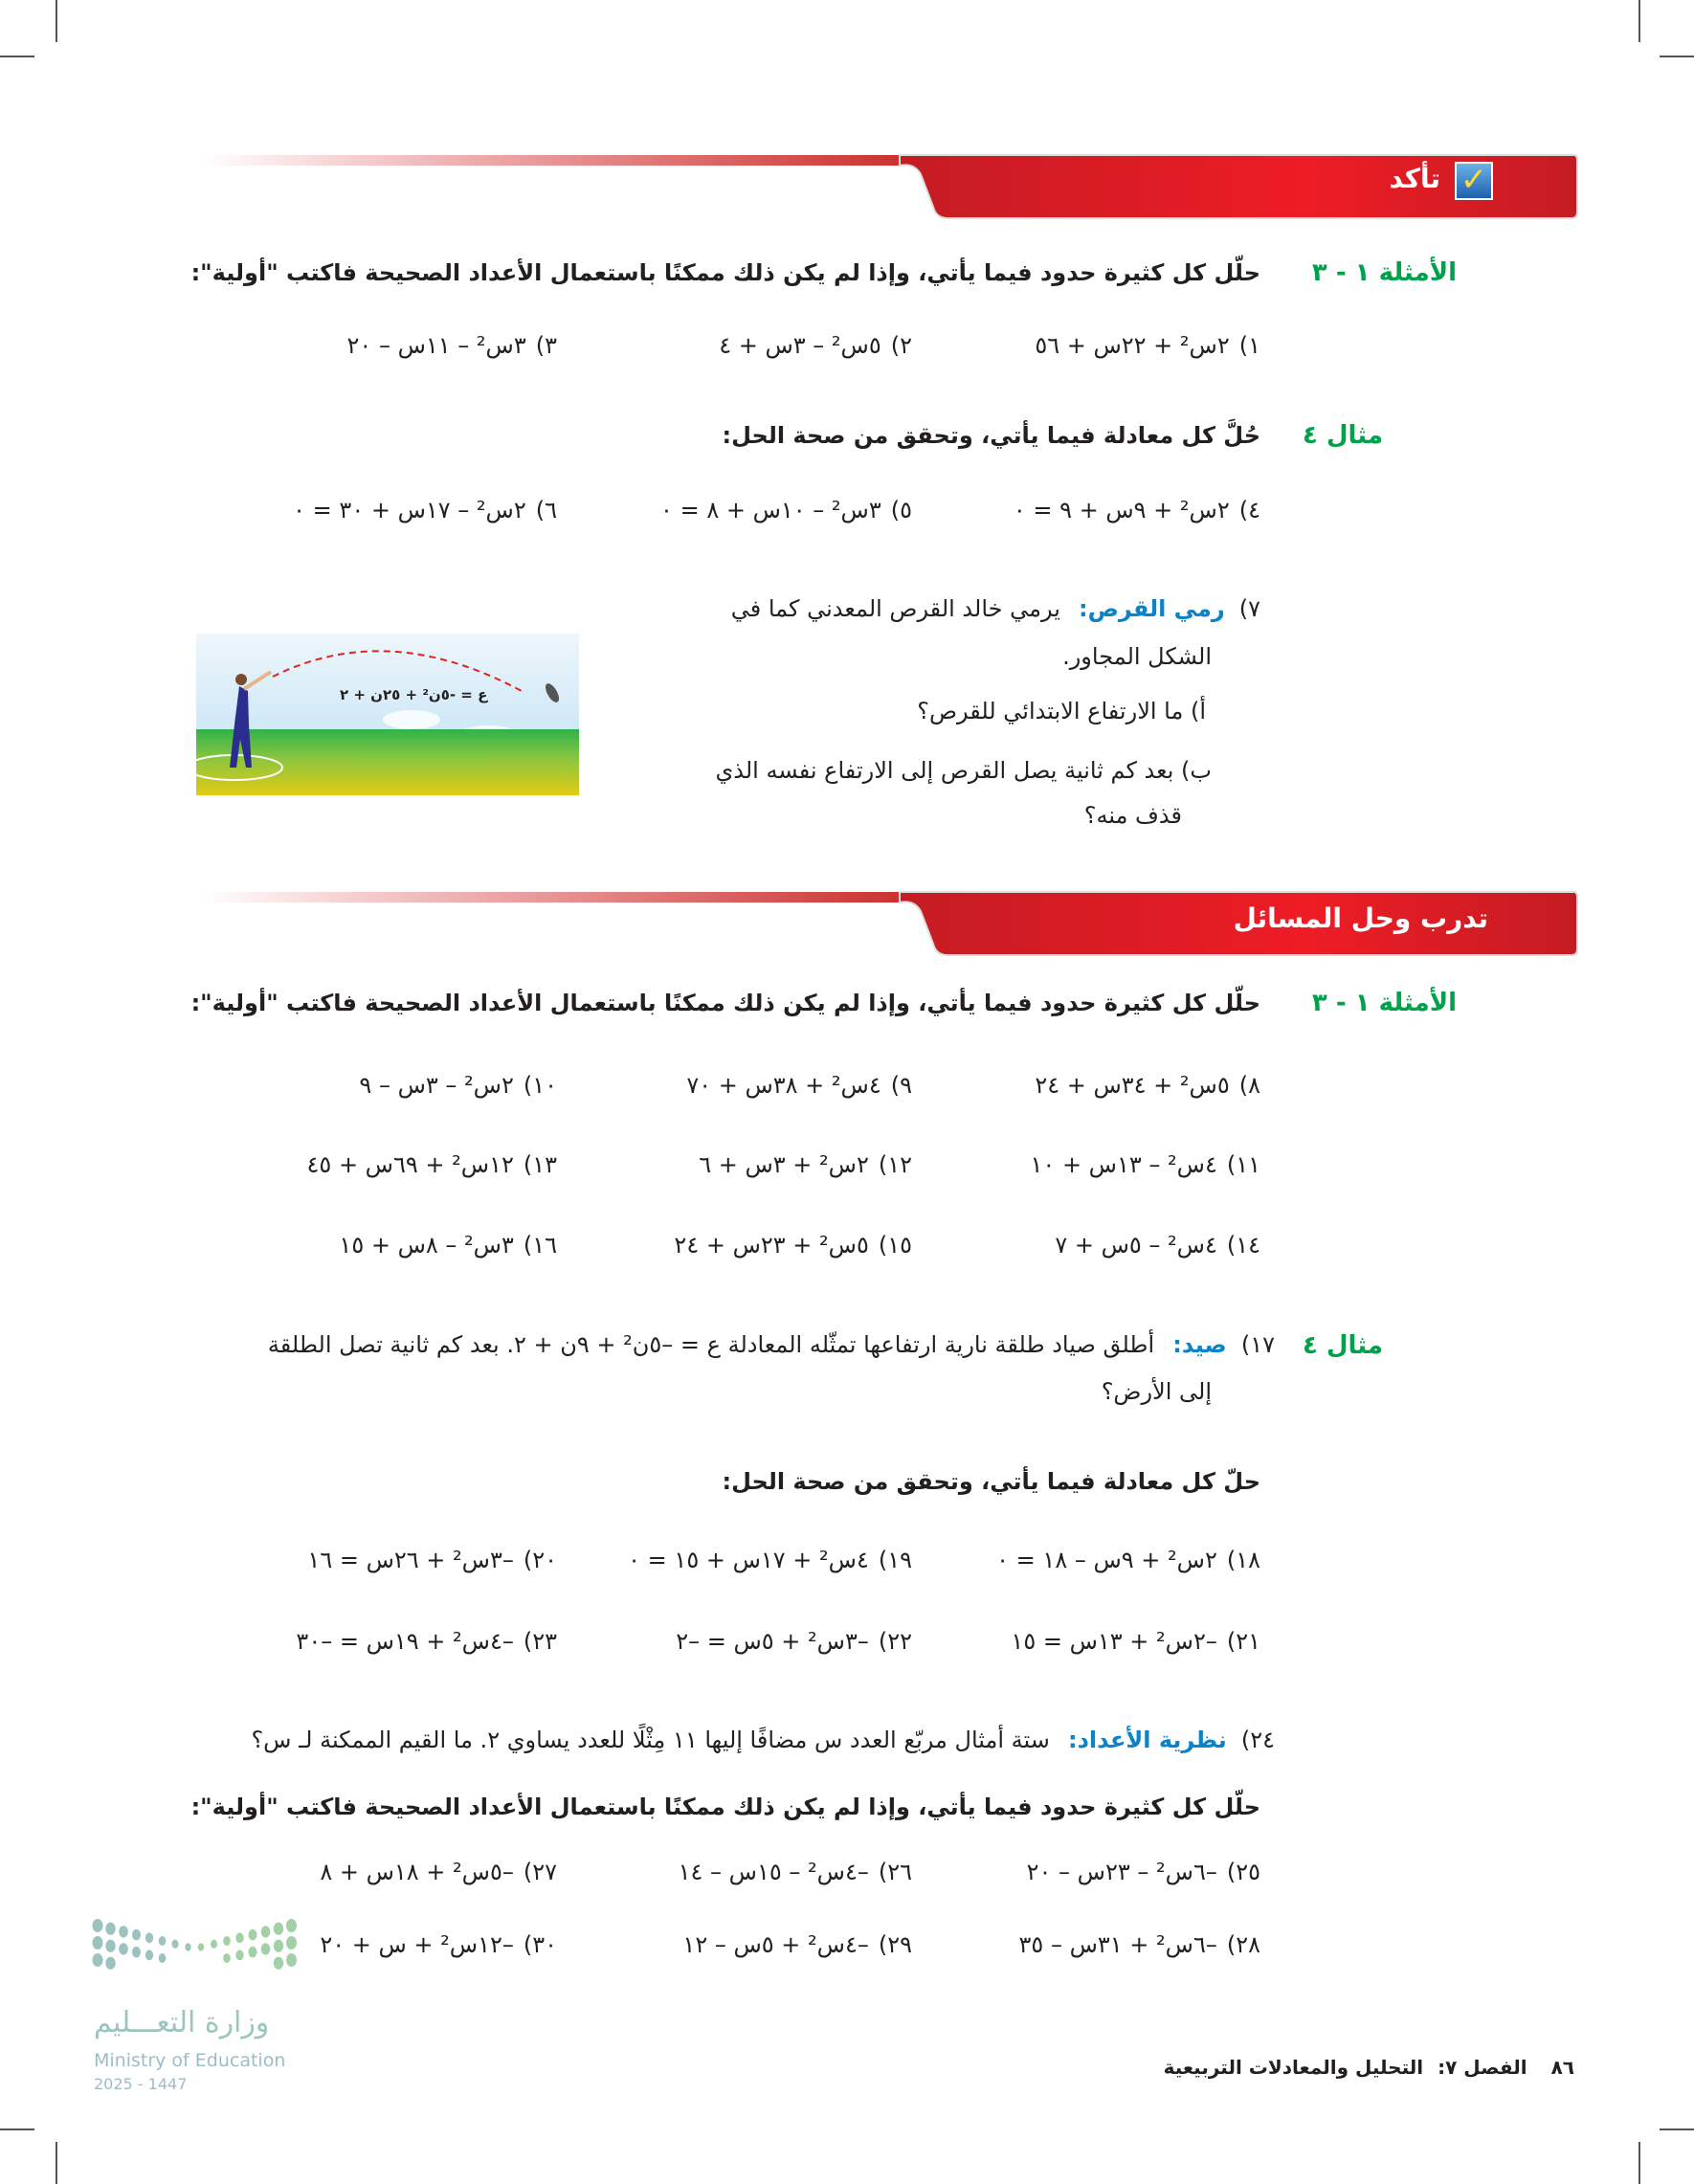 This screenshot has height=2184, width=1694. Describe the element at coordinates (436, 1086) in the screenshot. I see `exercise-expression: ٢س² – ٣س – ٩` at that location.